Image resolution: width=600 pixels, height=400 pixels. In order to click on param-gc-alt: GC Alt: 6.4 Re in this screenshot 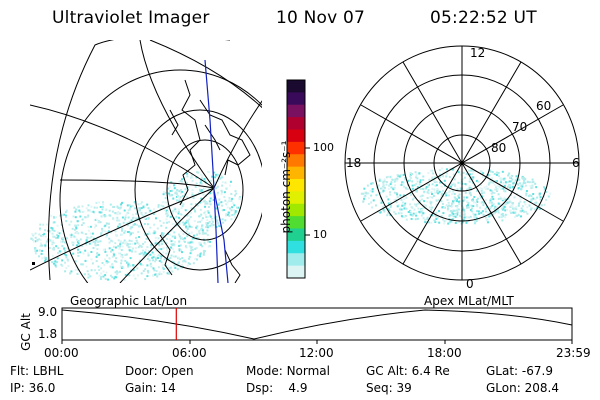, I will do `click(408, 371)`.